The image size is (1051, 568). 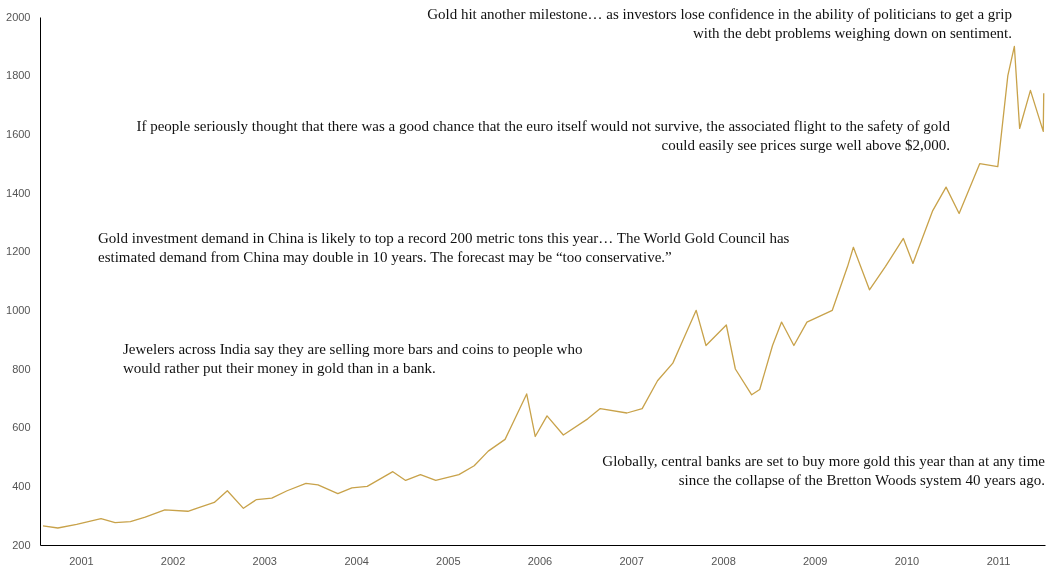 What do you see at coordinates (448, 560) in the screenshot?
I see `x-tick-label: 2005` at bounding box center [448, 560].